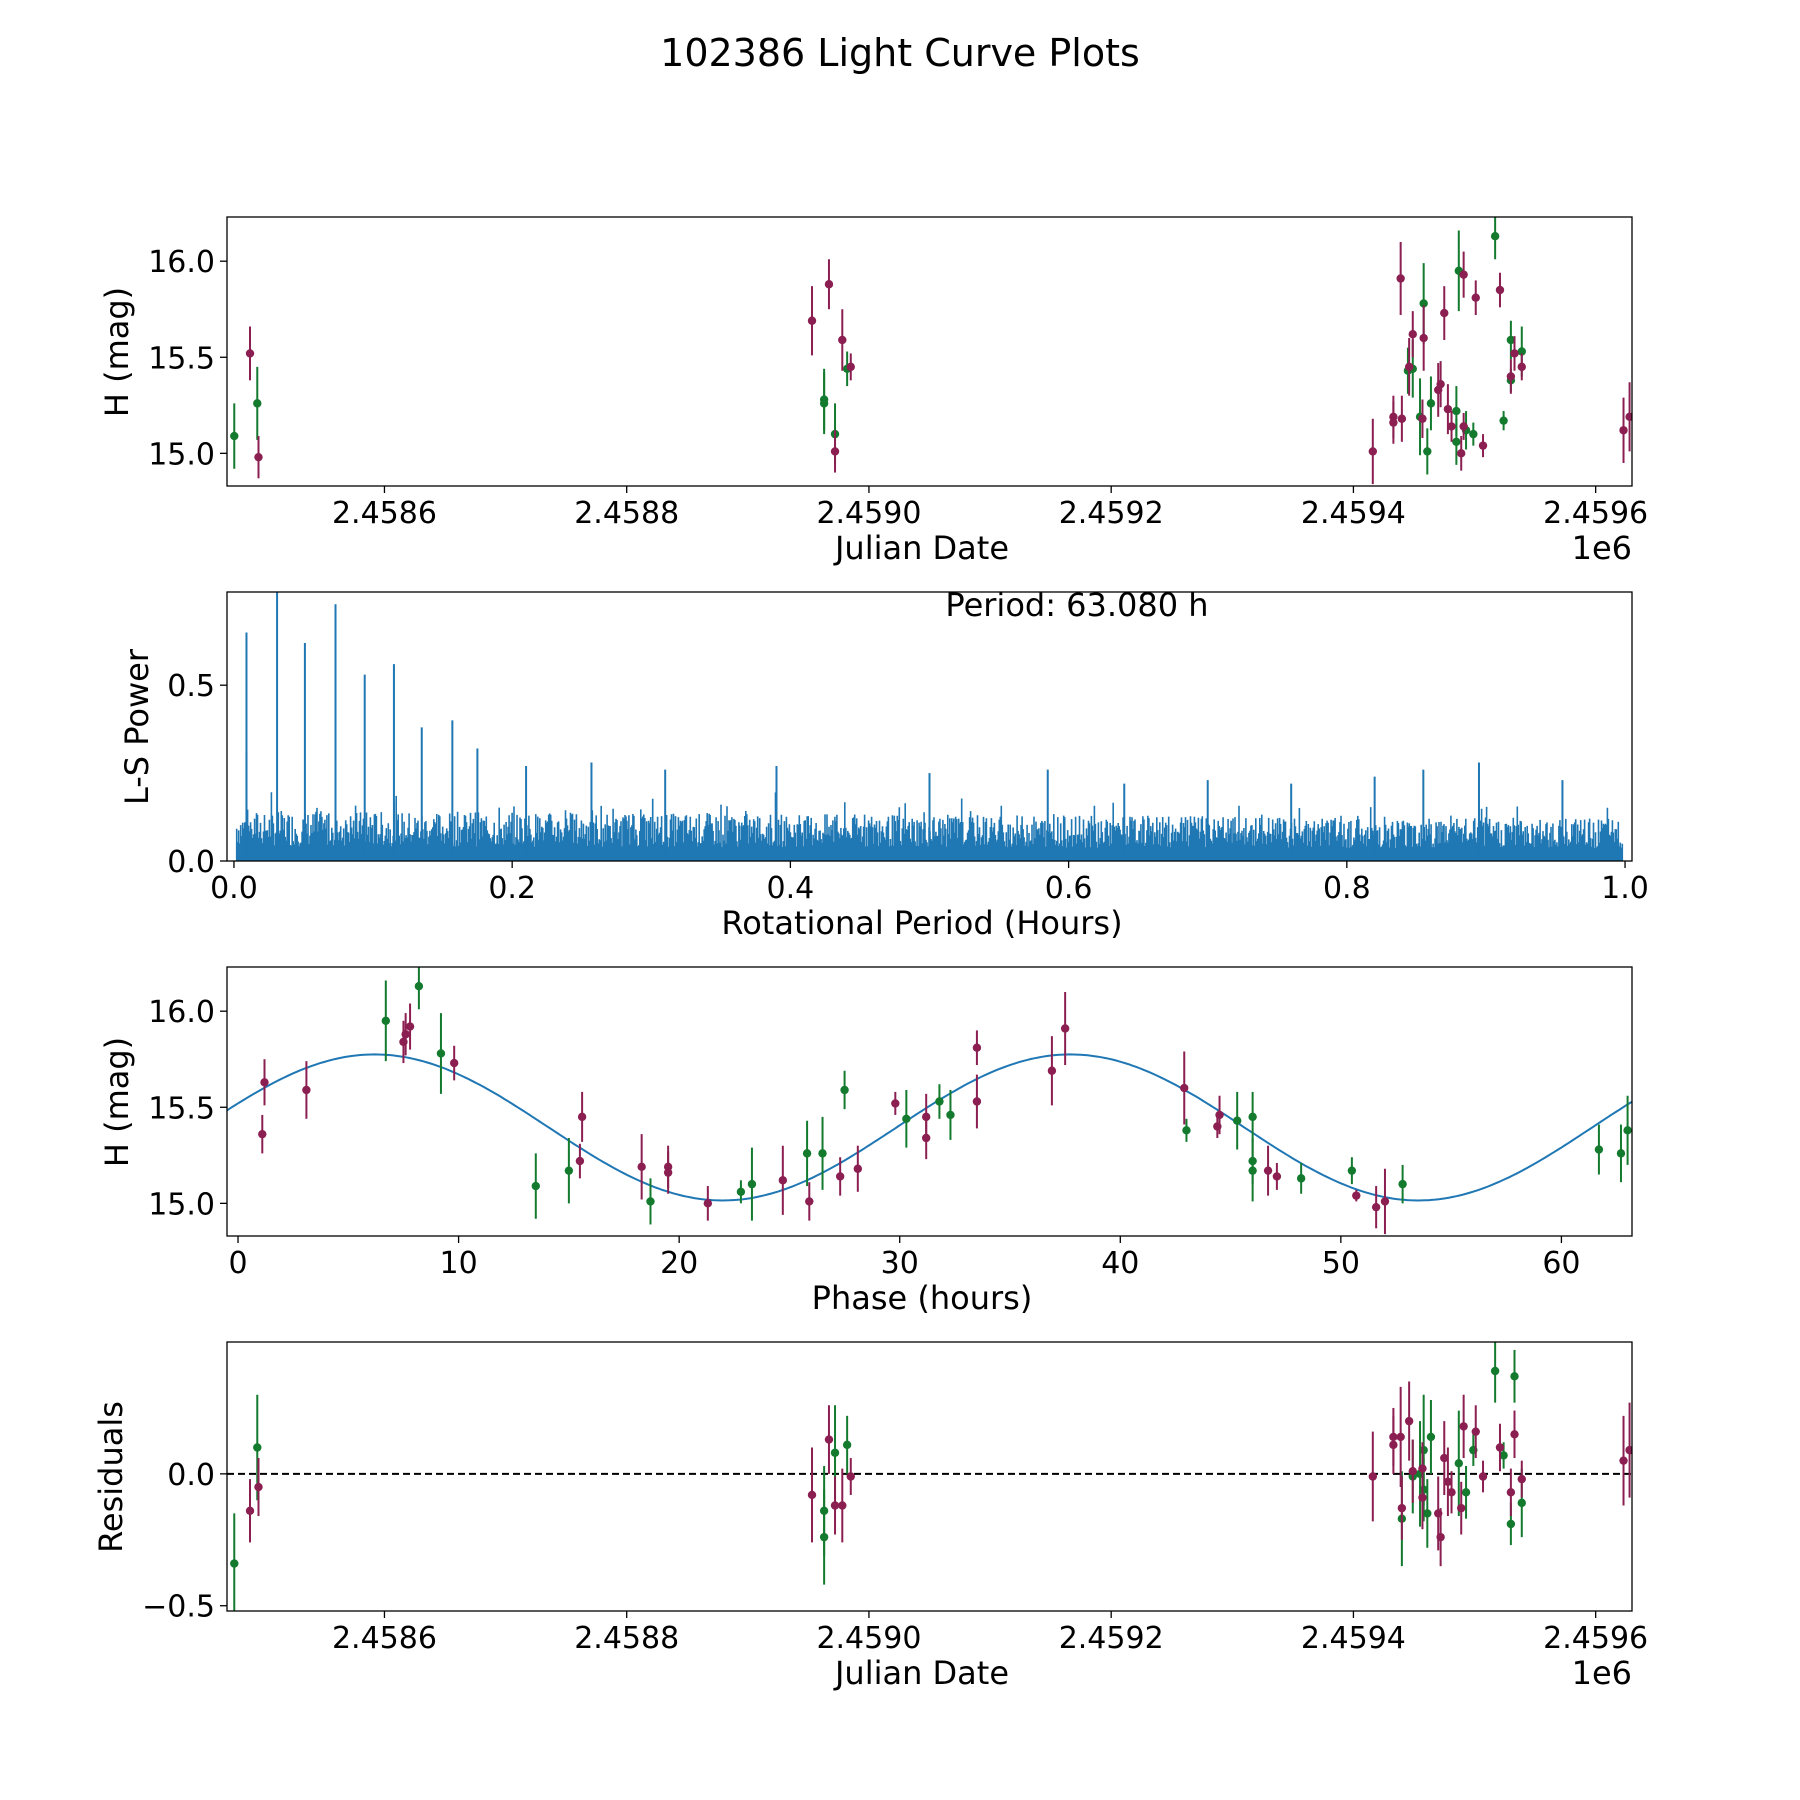 This screenshot has width=1800, height=1800. Describe the element at coordinates (929, 1127) in the screenshot. I see `model-curve` at that location.